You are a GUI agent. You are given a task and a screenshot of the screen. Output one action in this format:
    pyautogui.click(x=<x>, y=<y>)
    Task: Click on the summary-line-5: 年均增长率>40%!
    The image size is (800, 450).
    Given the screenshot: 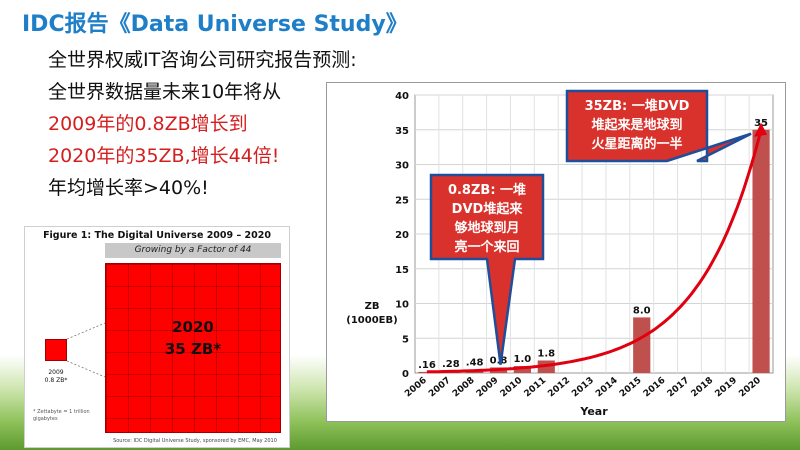 What is the action you would take?
    pyautogui.click(x=128, y=188)
    